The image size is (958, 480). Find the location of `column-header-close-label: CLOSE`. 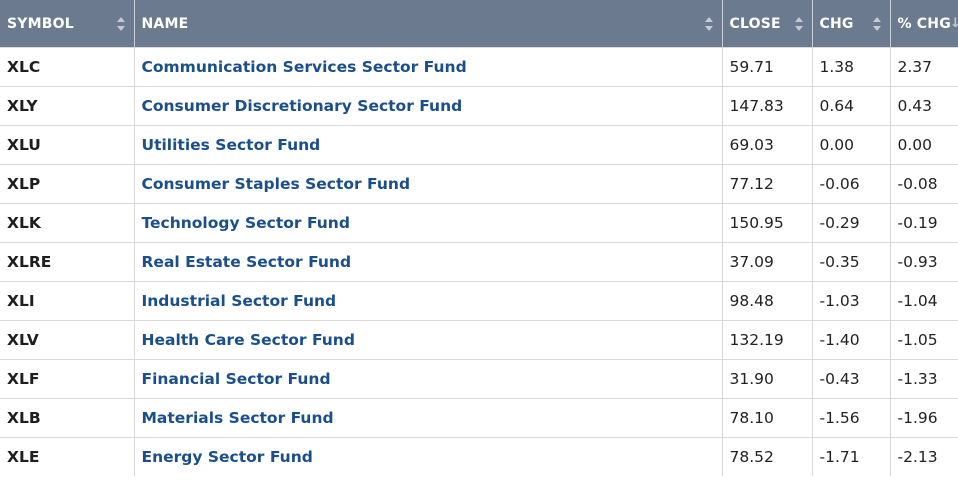

column-header-close-label: CLOSE is located at coordinates (755, 23).